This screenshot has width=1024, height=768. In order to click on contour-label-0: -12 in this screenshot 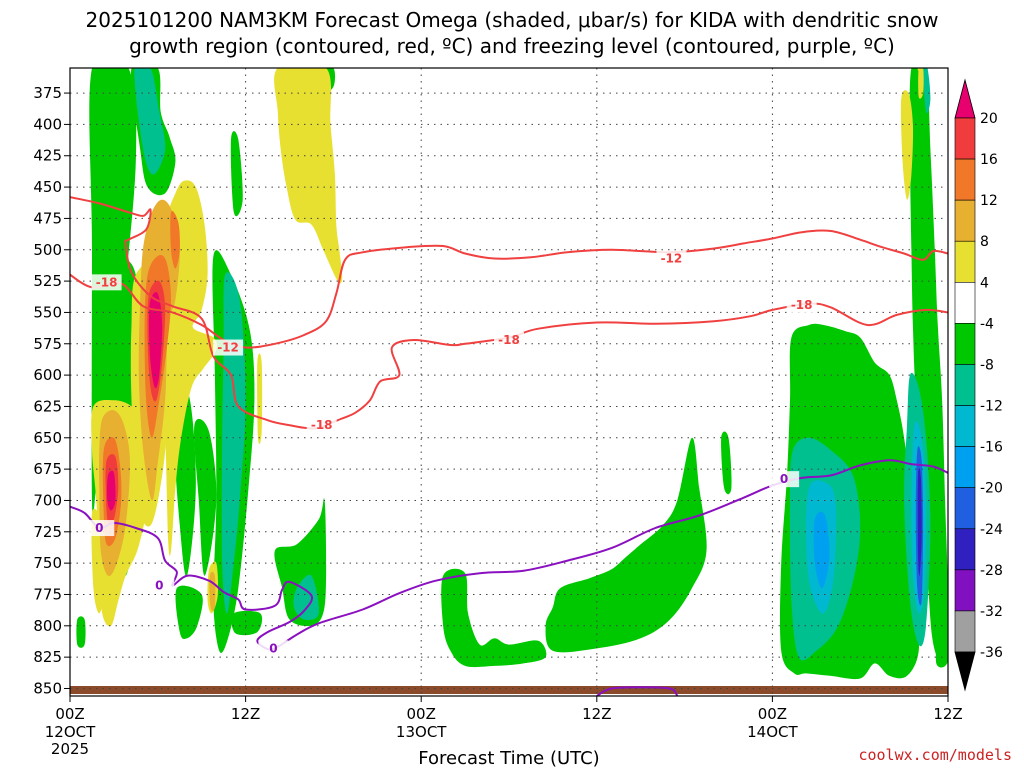, I will do `click(672, 259)`.